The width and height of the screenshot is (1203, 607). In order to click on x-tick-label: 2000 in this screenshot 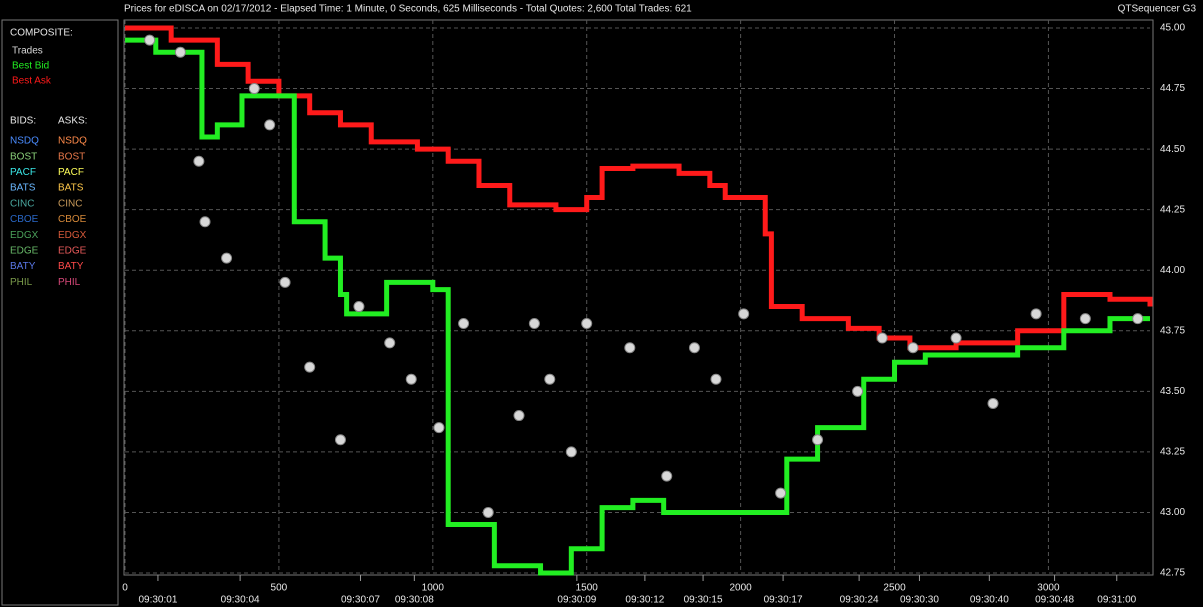, I will do `click(740, 588)`.